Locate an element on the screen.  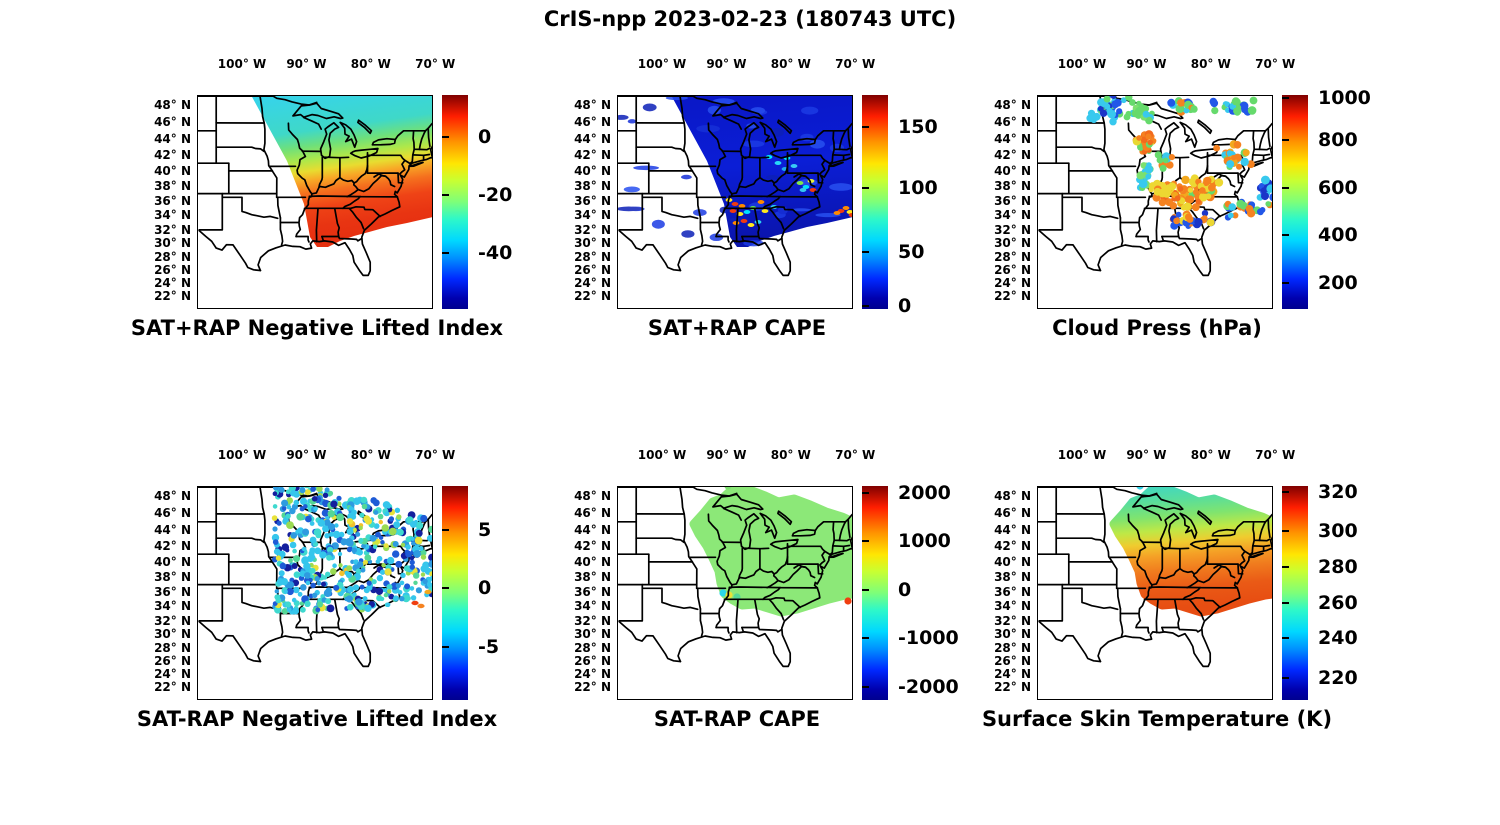
colorbar-tick-label: 50 is located at coordinates (911, 252).